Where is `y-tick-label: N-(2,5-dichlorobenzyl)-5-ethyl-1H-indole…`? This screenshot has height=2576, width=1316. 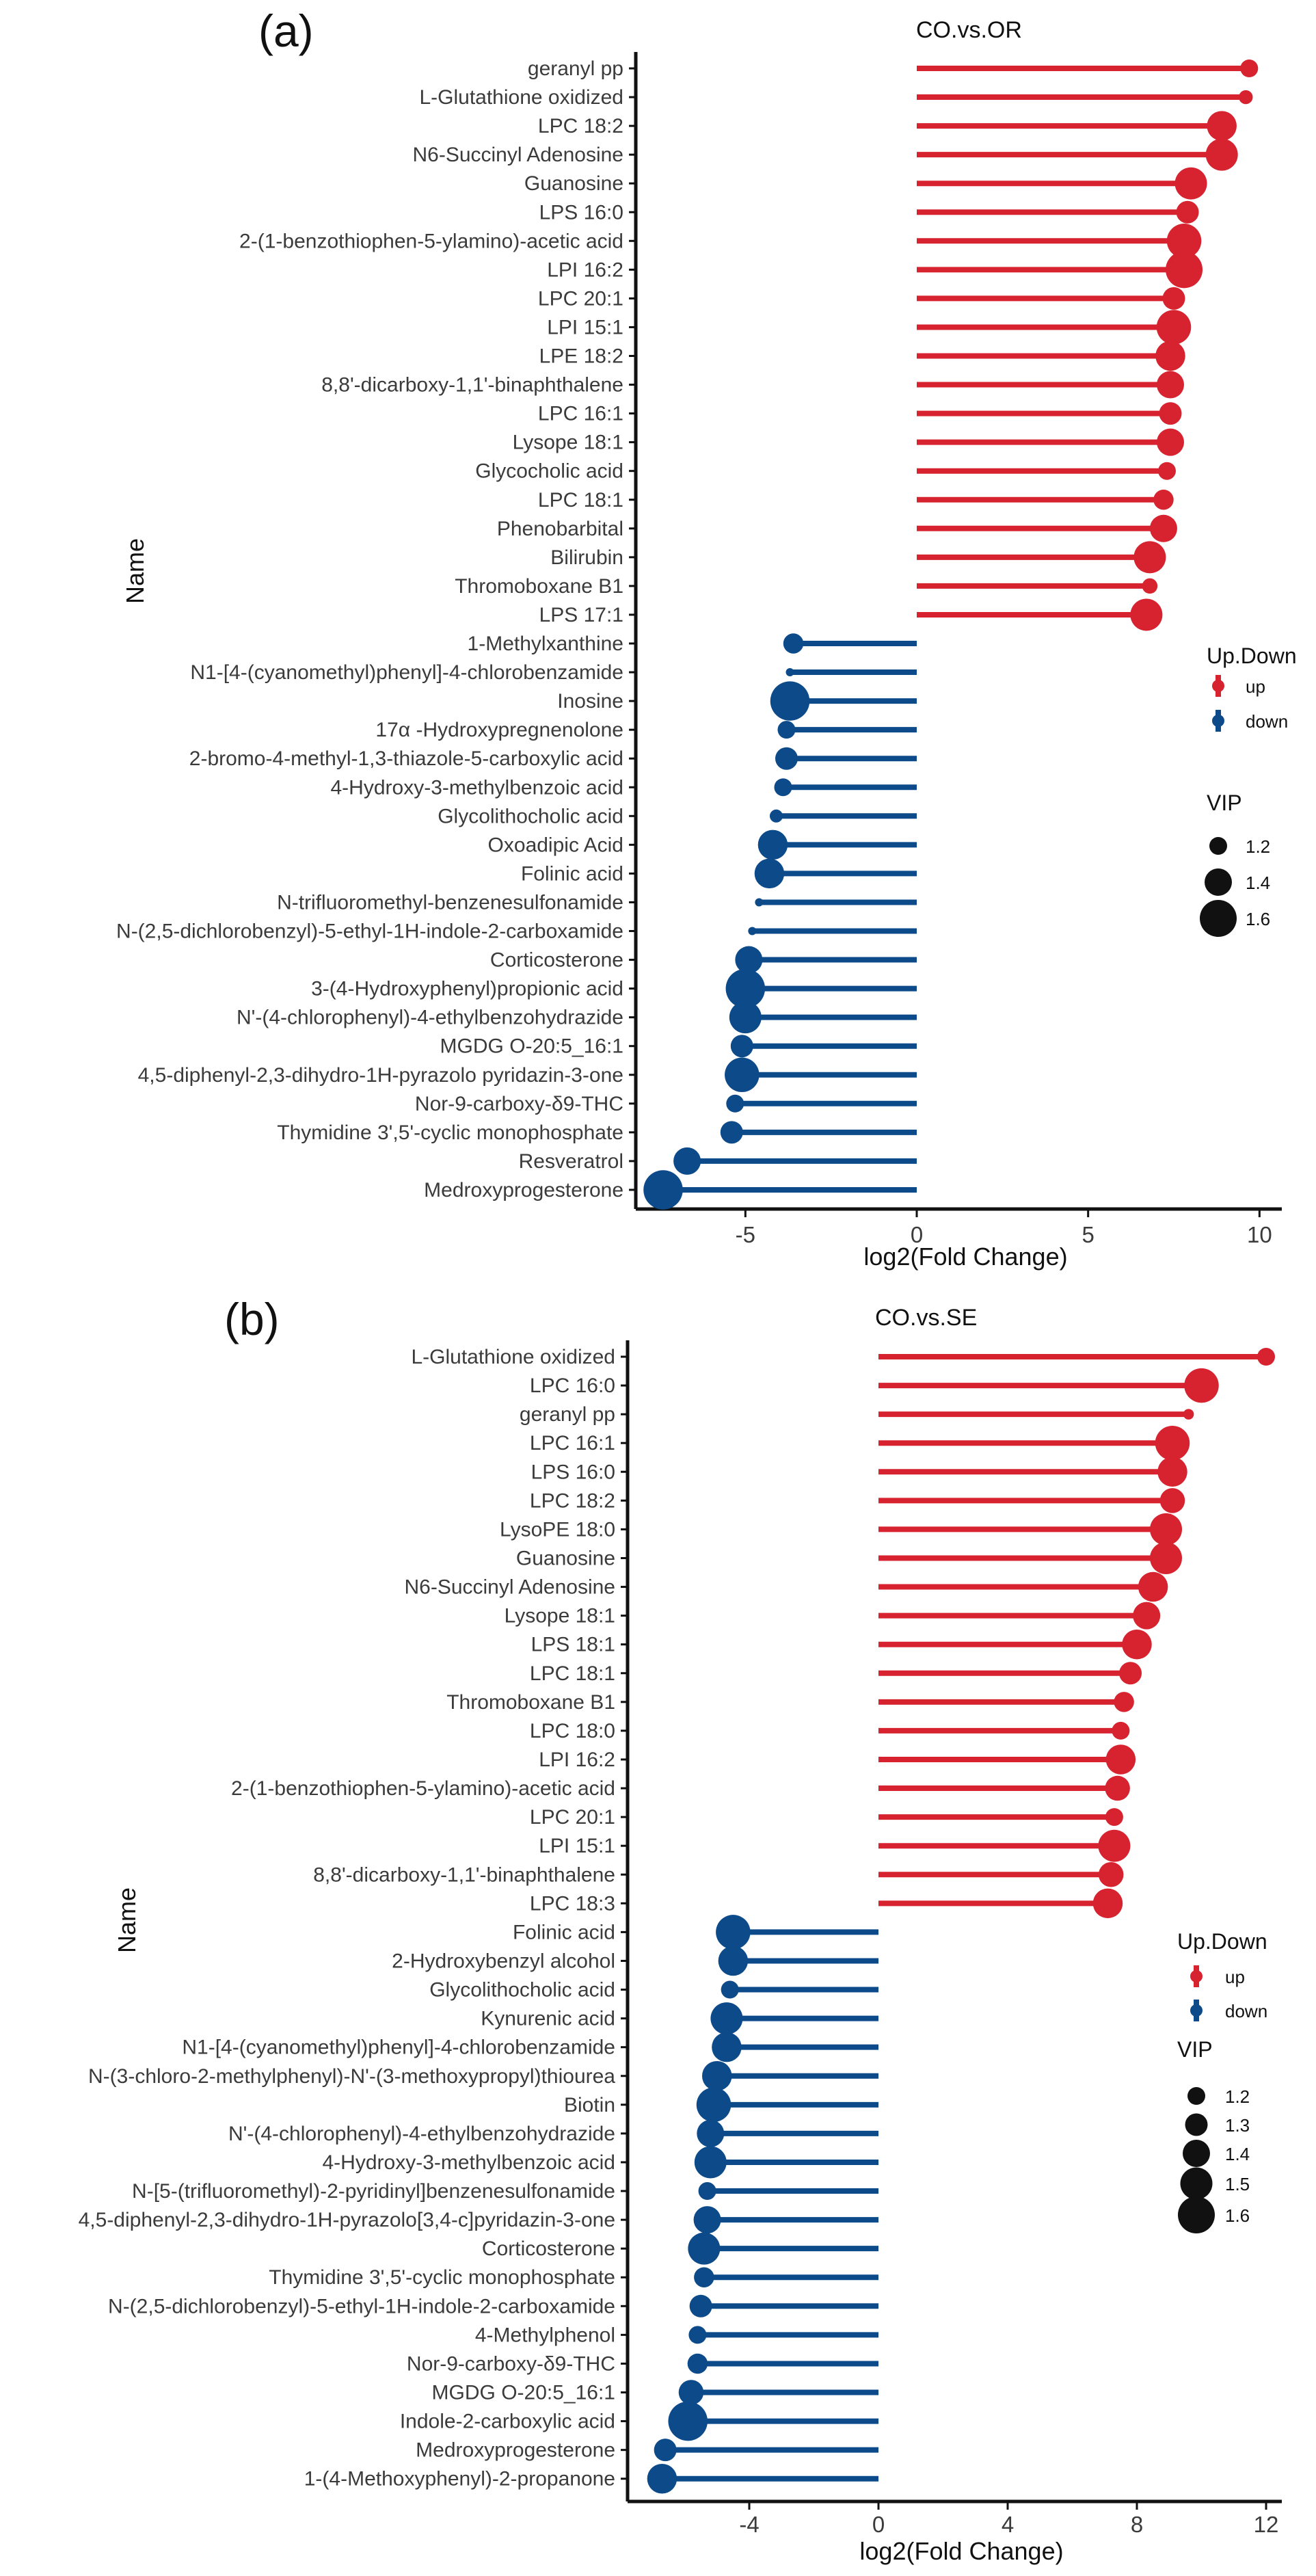 y-tick-label: N-(2,5-dichlorobenzyl)-5-ethyl-1H-indole… is located at coordinates (369, 931).